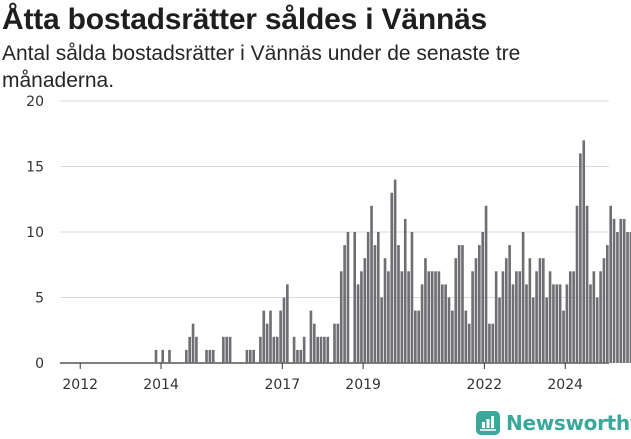 Image resolution: width=631 pixels, height=439 pixels. I want to click on x-tick-label: 2019, so click(363, 385).